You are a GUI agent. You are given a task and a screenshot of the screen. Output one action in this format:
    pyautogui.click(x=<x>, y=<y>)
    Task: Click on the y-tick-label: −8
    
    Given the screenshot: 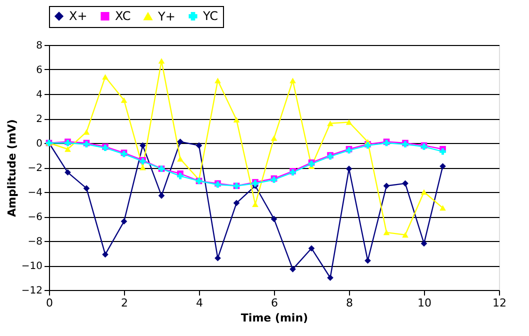 What is the action you would take?
    pyautogui.click(x=35, y=242)
    